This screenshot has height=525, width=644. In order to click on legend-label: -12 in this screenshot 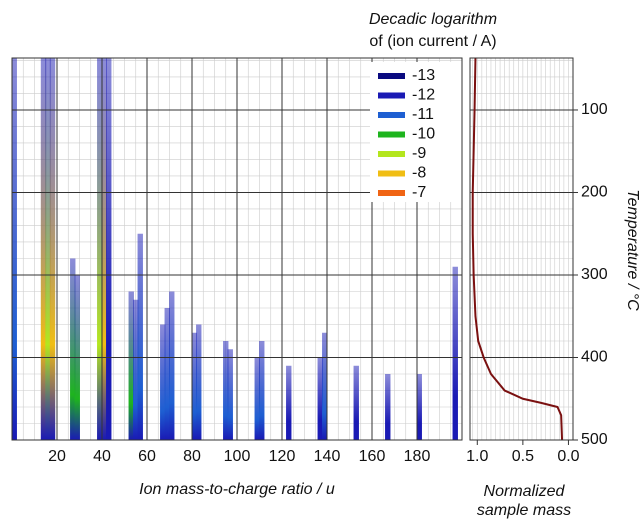, I will do `click(423, 95)`.